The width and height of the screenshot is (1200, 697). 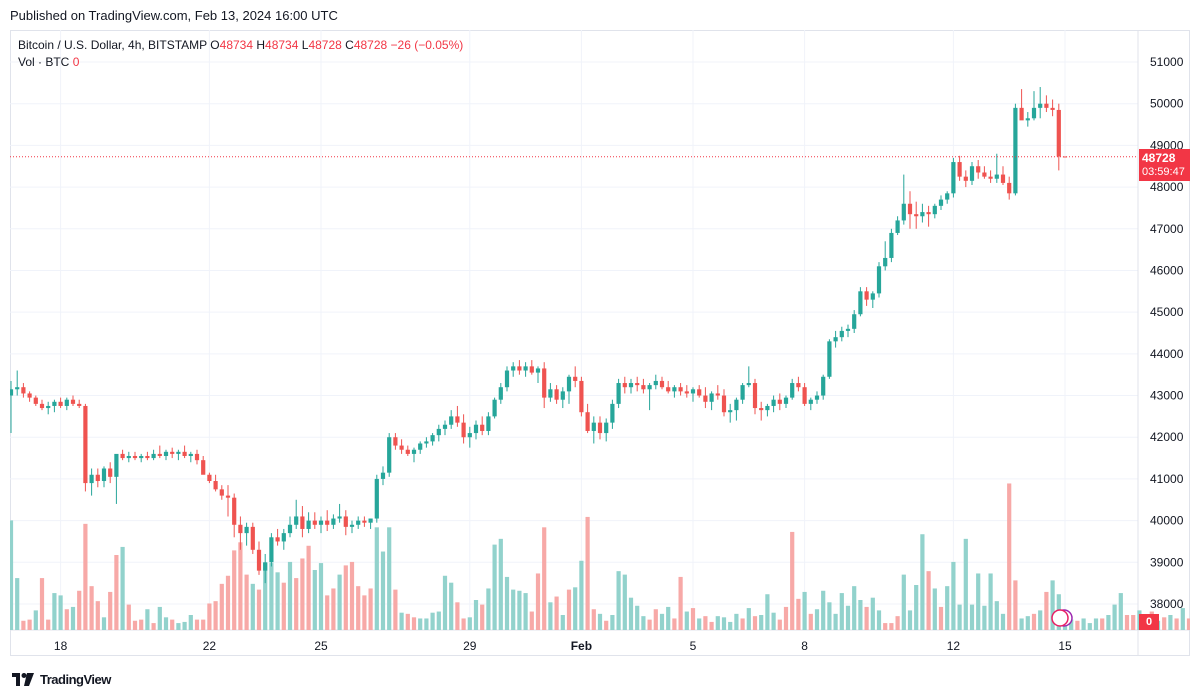 I want to click on y-tick-label: 45000, so click(x=1167, y=312).